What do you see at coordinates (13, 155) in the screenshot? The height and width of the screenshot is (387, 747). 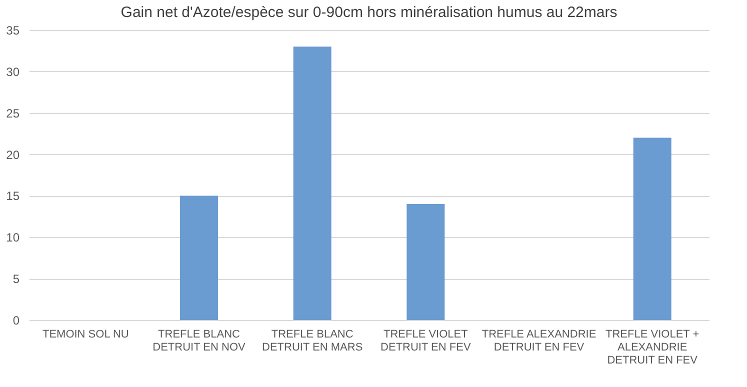 I see `y-tick-label: 20` at bounding box center [13, 155].